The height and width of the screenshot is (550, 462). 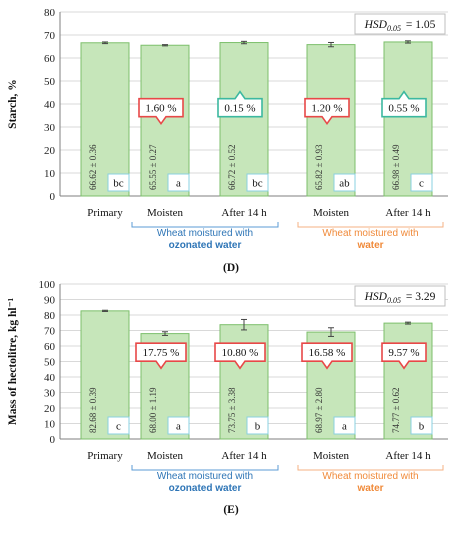 I want to click on change-percent-label: 16.58 %, so click(x=327, y=353).